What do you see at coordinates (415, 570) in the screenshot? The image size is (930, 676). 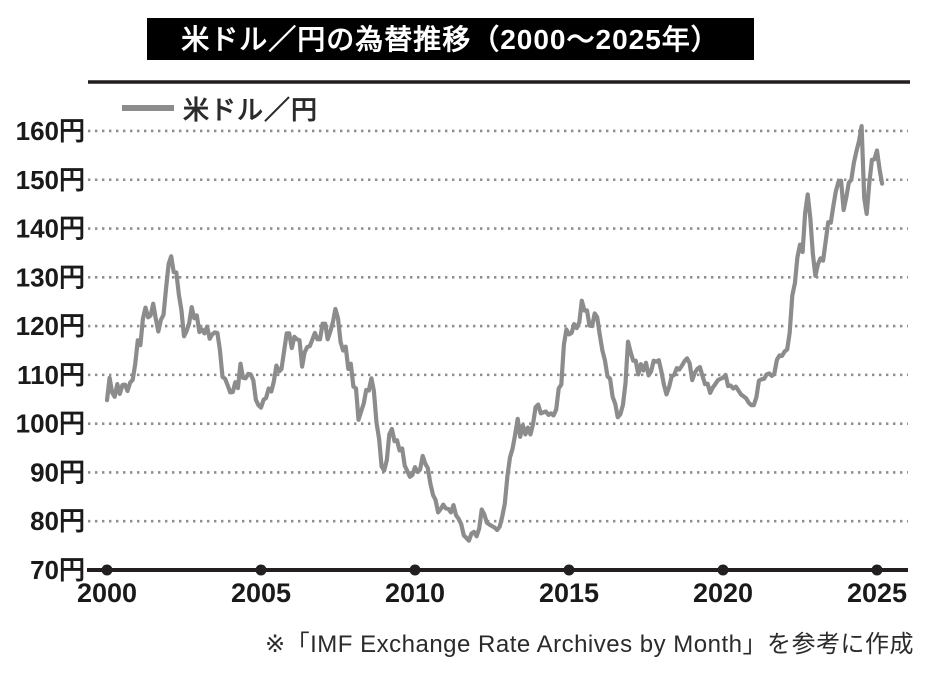 I see `x-tick-dot-2010` at bounding box center [415, 570].